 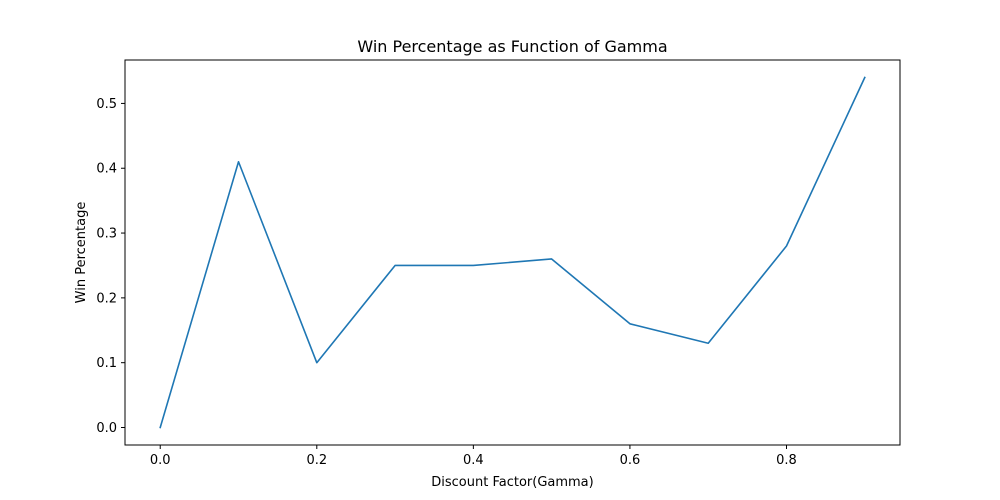 I want to click on x-tick-label: 0.8, so click(x=786, y=460).